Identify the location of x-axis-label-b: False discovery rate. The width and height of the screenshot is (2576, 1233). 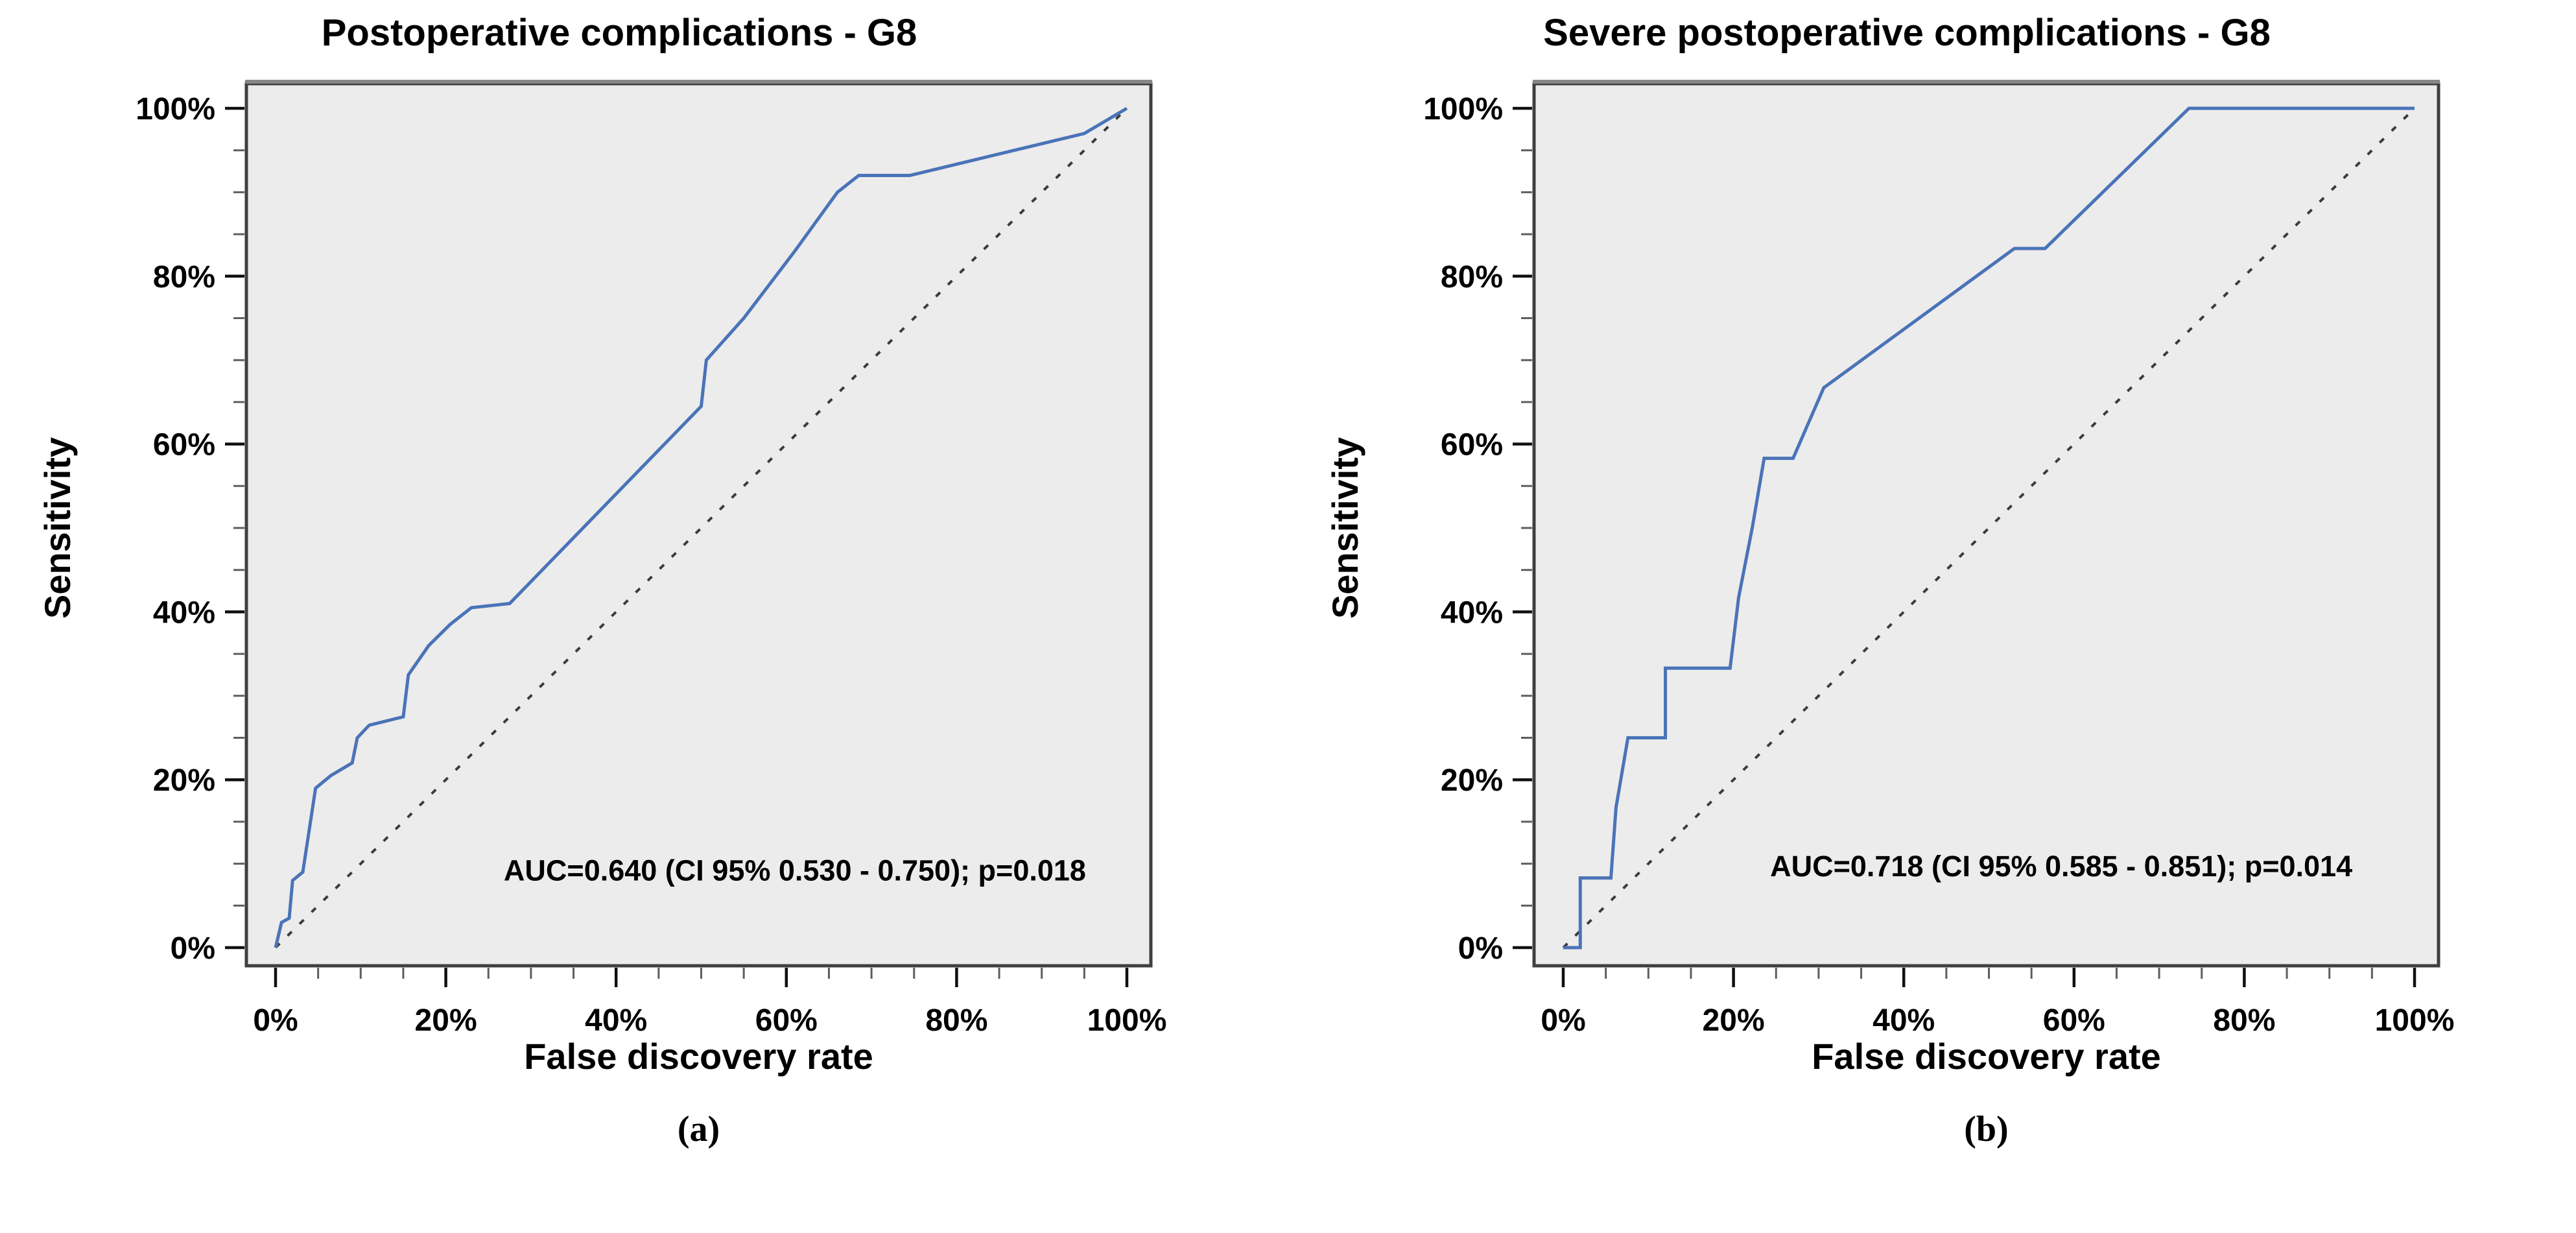
(1987, 1056).